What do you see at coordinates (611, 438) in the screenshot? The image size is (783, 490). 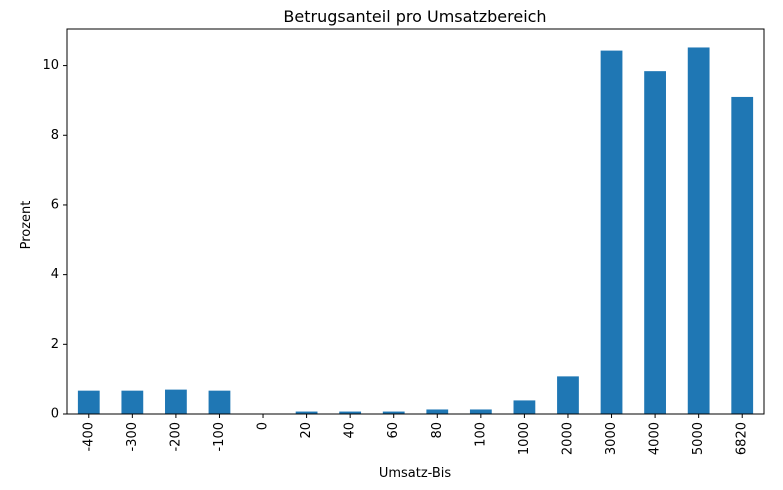 I see `x-tick-label: 3000` at bounding box center [611, 438].